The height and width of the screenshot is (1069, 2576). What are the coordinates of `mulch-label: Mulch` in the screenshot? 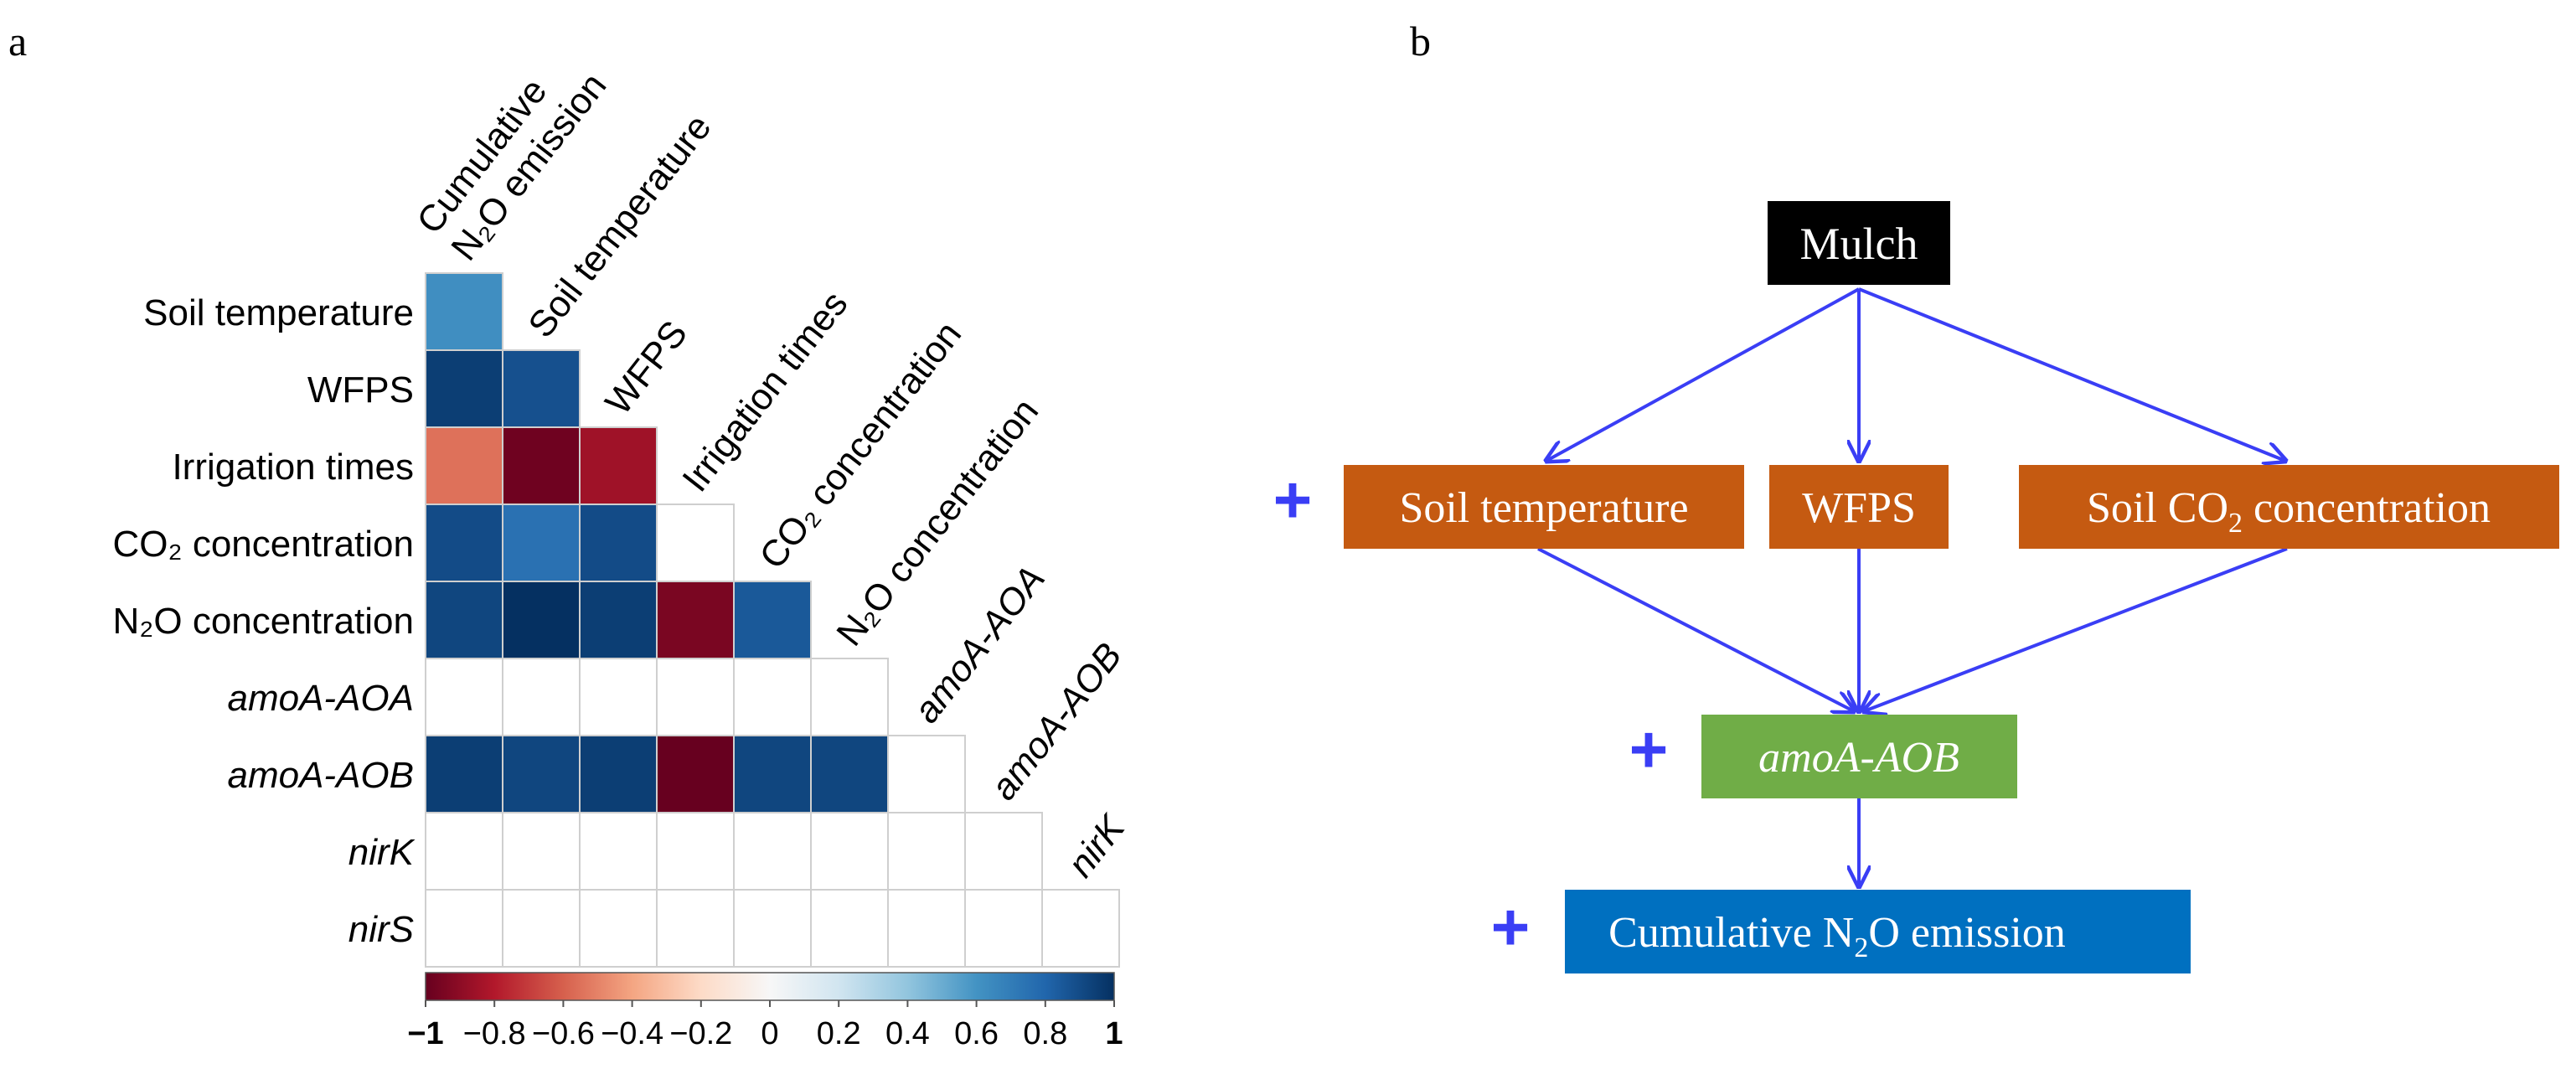 It's located at (1859, 244).